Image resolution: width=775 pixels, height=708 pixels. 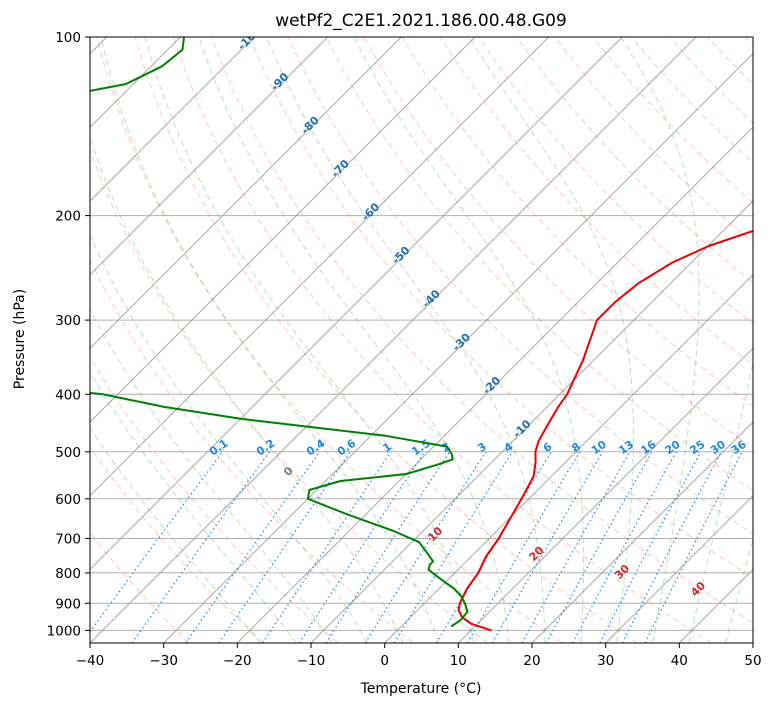 I want to click on x-axis-label: Temperature (°C), so click(x=421, y=689).